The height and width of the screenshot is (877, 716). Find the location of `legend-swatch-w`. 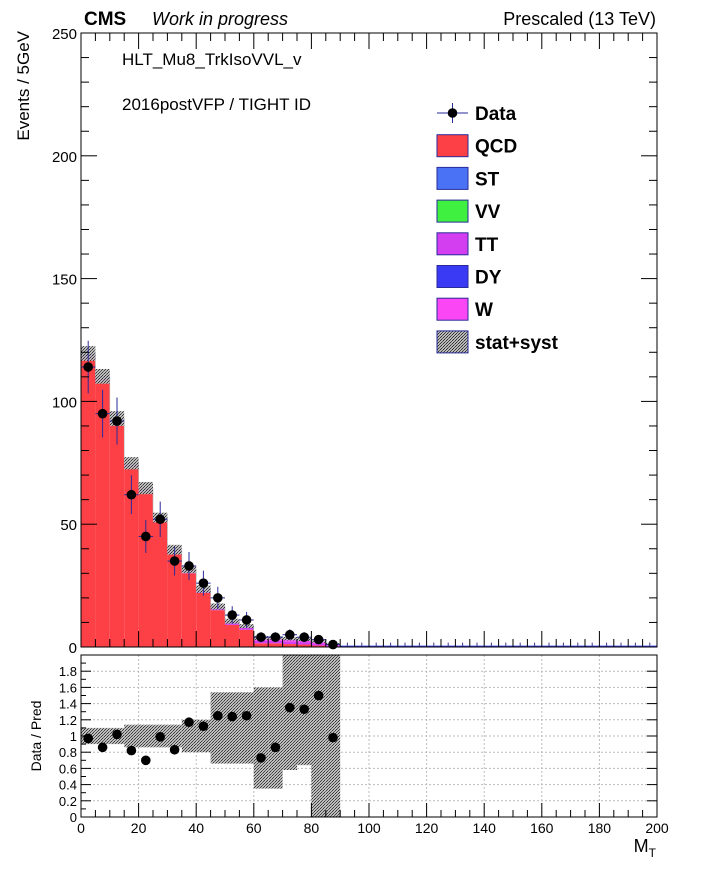

legend-swatch-w is located at coordinates (452, 309).